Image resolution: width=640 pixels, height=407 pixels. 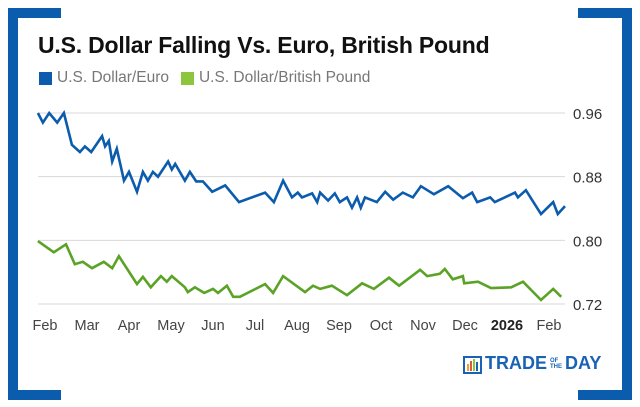 I want to click on legend-swatch-pound, so click(x=187, y=78).